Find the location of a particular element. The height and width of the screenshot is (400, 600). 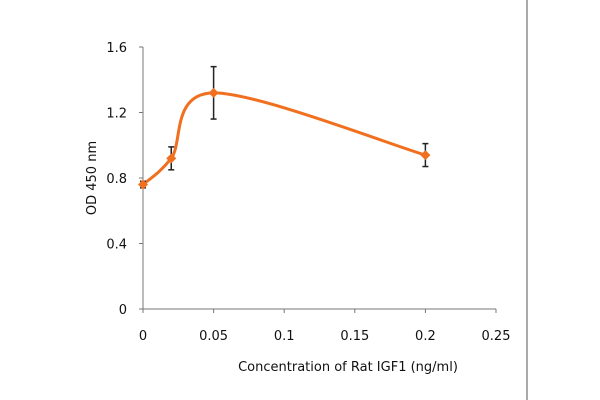

x-tick-label: 0.15 is located at coordinates (354, 336).